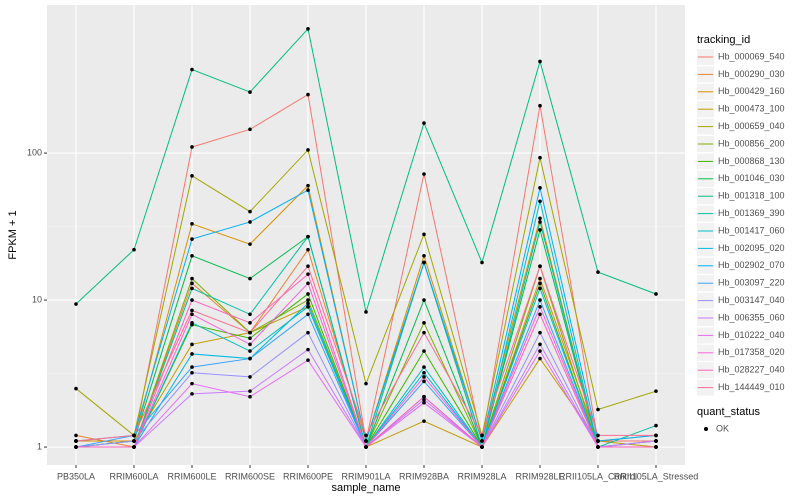 This screenshot has height=500, width=800. I want to click on legend-label: Hb_003097_220, so click(751, 283).